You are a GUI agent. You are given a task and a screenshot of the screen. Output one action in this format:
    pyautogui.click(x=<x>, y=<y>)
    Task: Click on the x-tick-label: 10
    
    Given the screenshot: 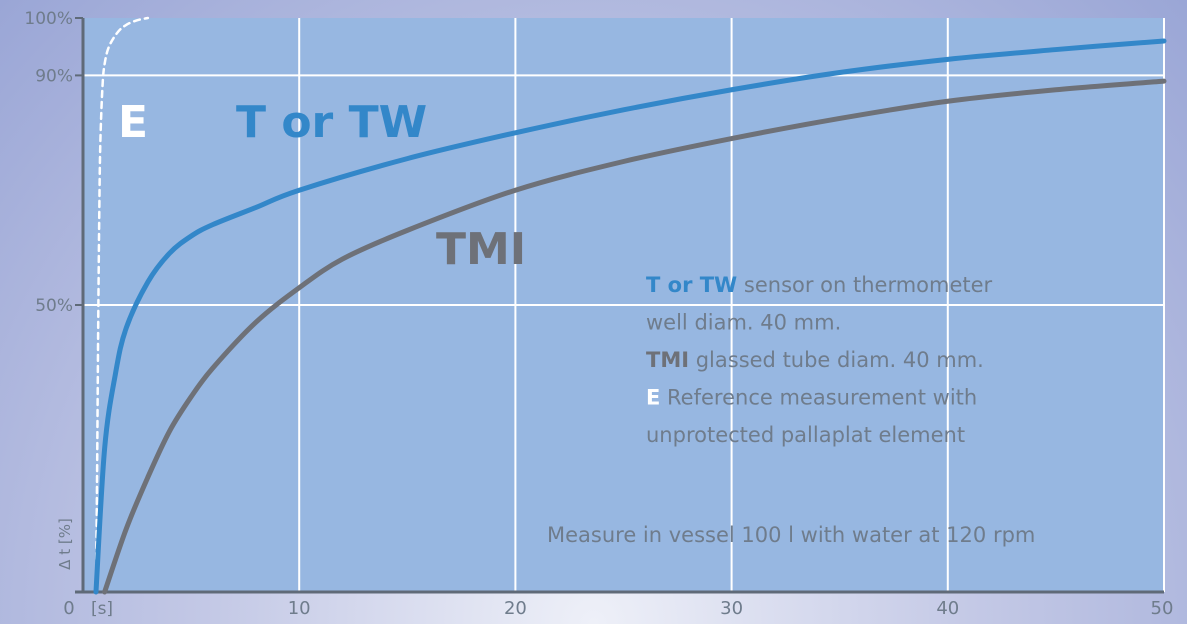 What is the action you would take?
    pyautogui.click(x=299, y=608)
    